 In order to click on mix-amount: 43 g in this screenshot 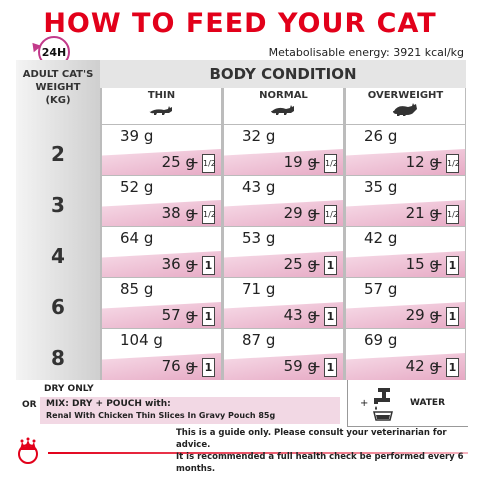, I will do `click(300, 315)`.